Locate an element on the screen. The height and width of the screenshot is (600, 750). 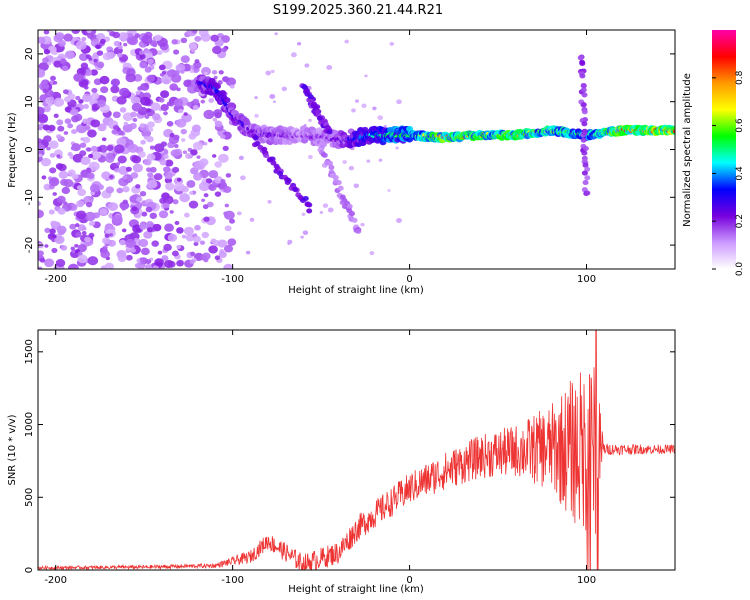
y-tick-label: 0 is located at coordinates (29, 570).